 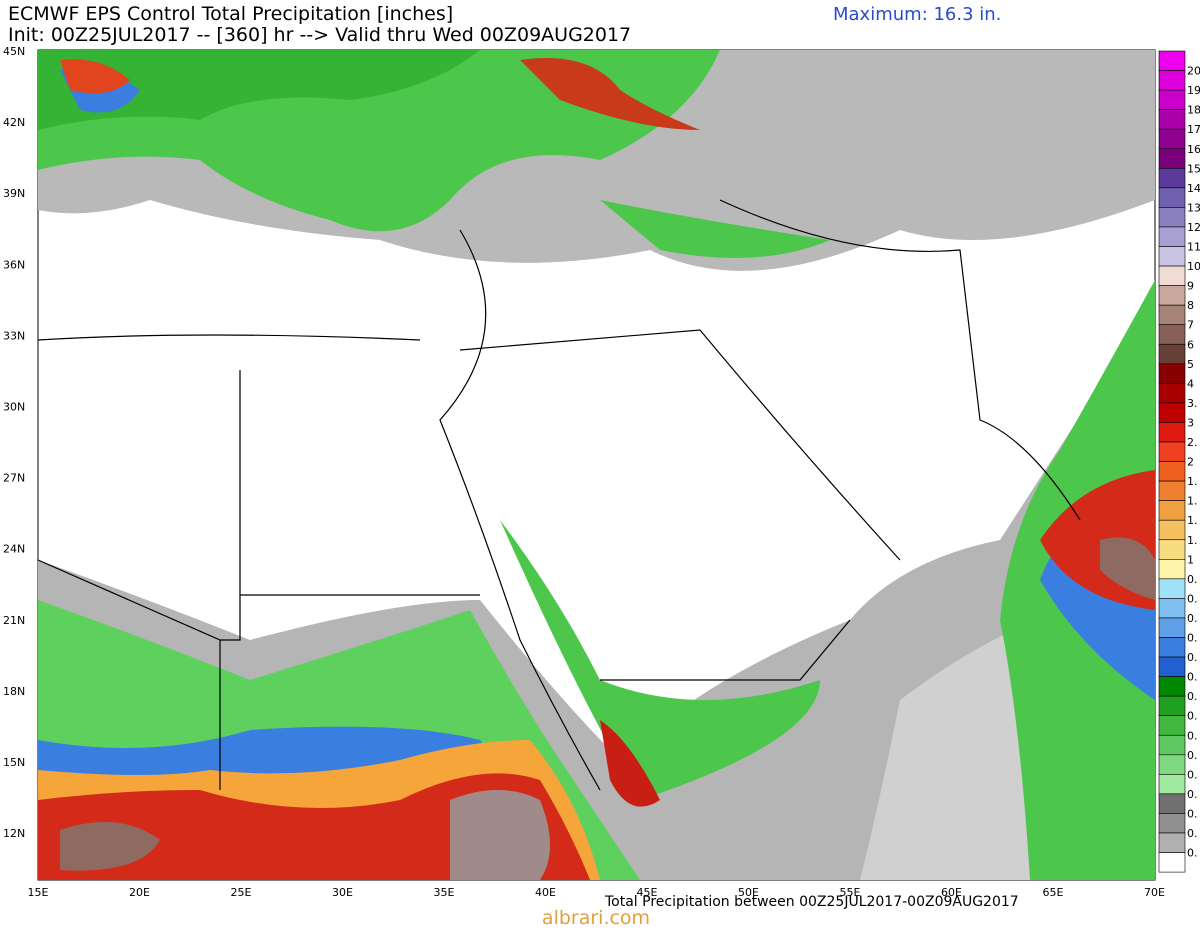 I want to click on colorbar-label: 6, so click(x=1190, y=344).